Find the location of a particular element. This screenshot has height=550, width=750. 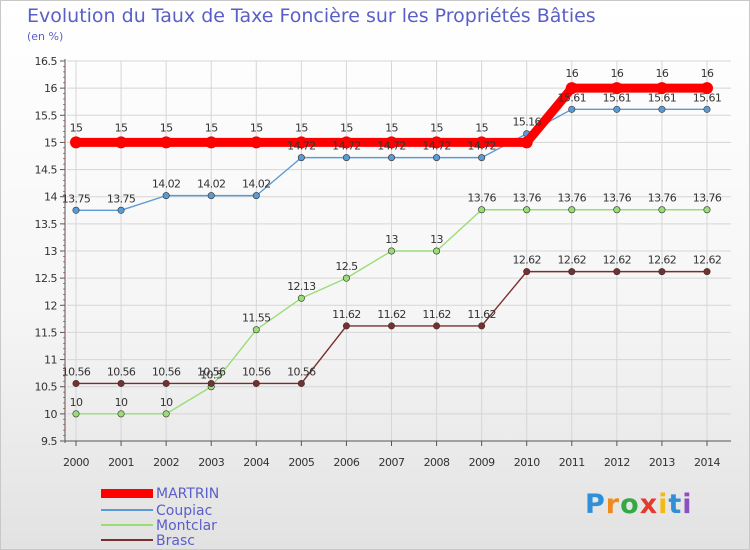

legend-label-brasc: Brasc is located at coordinates (175, 541).